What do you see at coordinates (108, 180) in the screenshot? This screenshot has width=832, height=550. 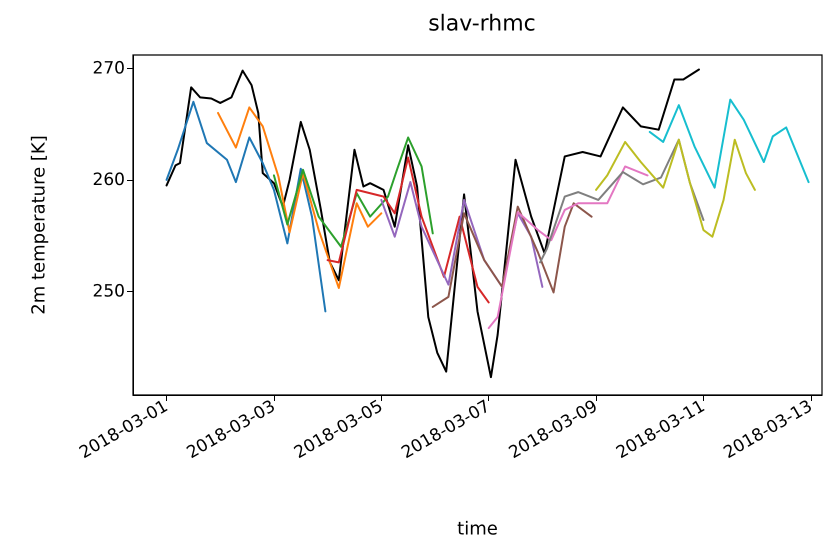 I see `y-tick-label: 260` at bounding box center [108, 180].